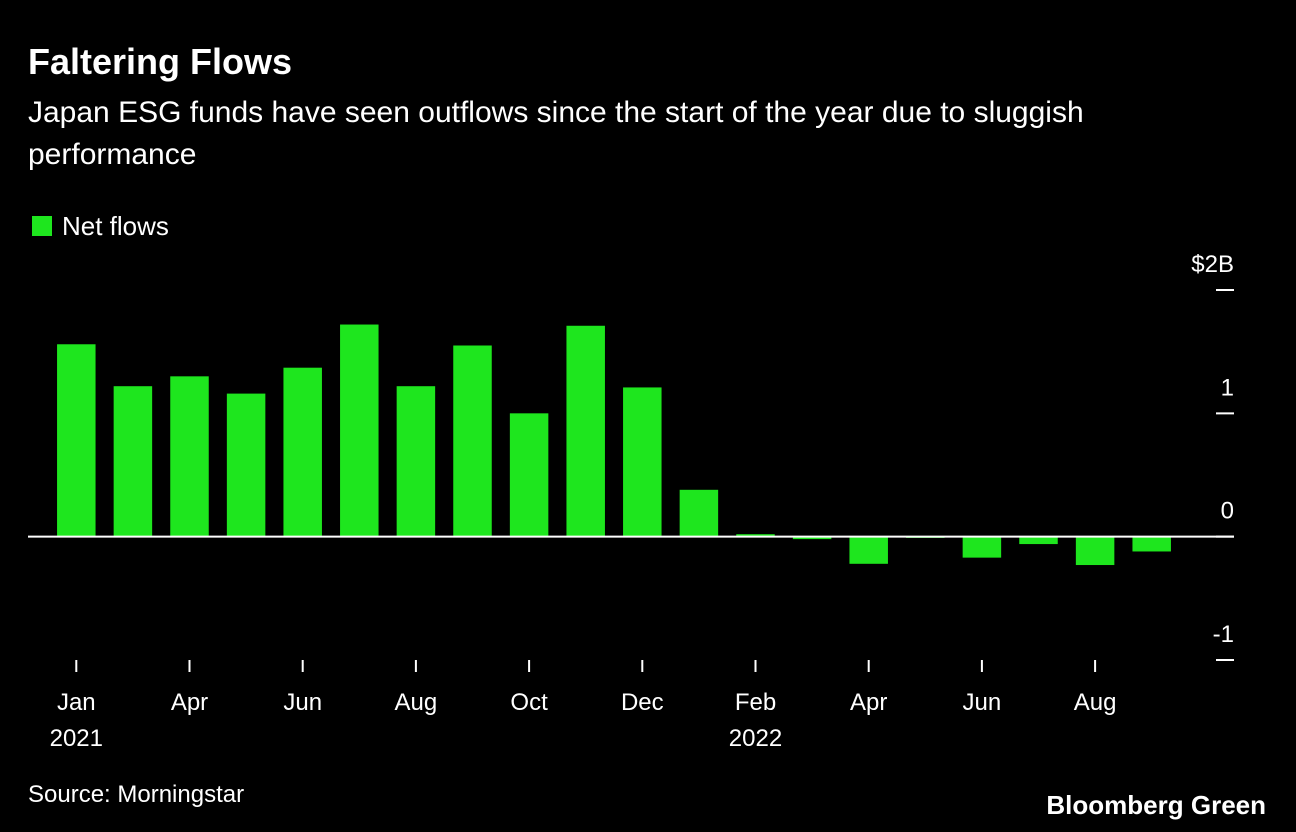 This screenshot has height=832, width=1296. Describe the element at coordinates (755, 738) in the screenshot. I see `x-year-label: 2022` at that location.